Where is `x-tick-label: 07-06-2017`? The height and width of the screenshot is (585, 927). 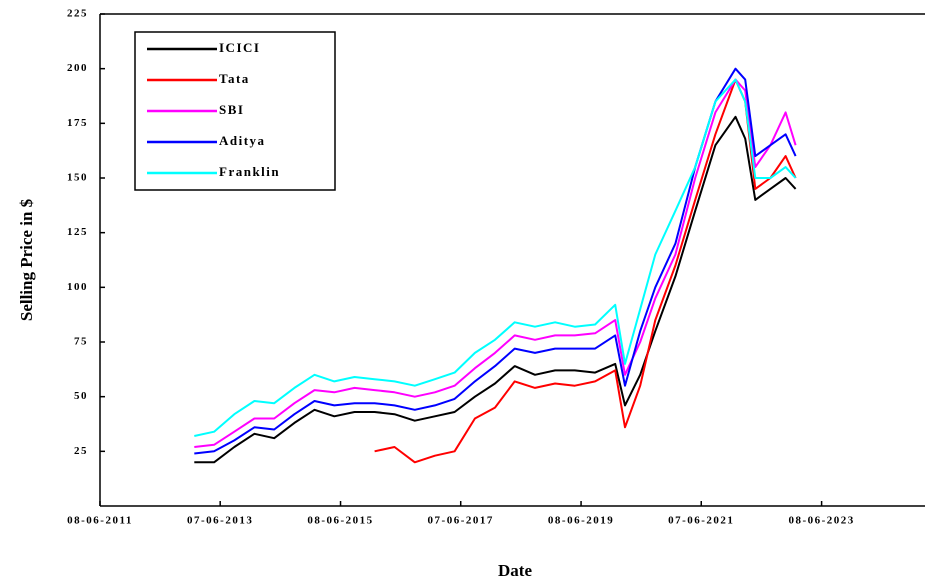 x-tick-label: 07-06-2017 is located at coordinates (461, 521).